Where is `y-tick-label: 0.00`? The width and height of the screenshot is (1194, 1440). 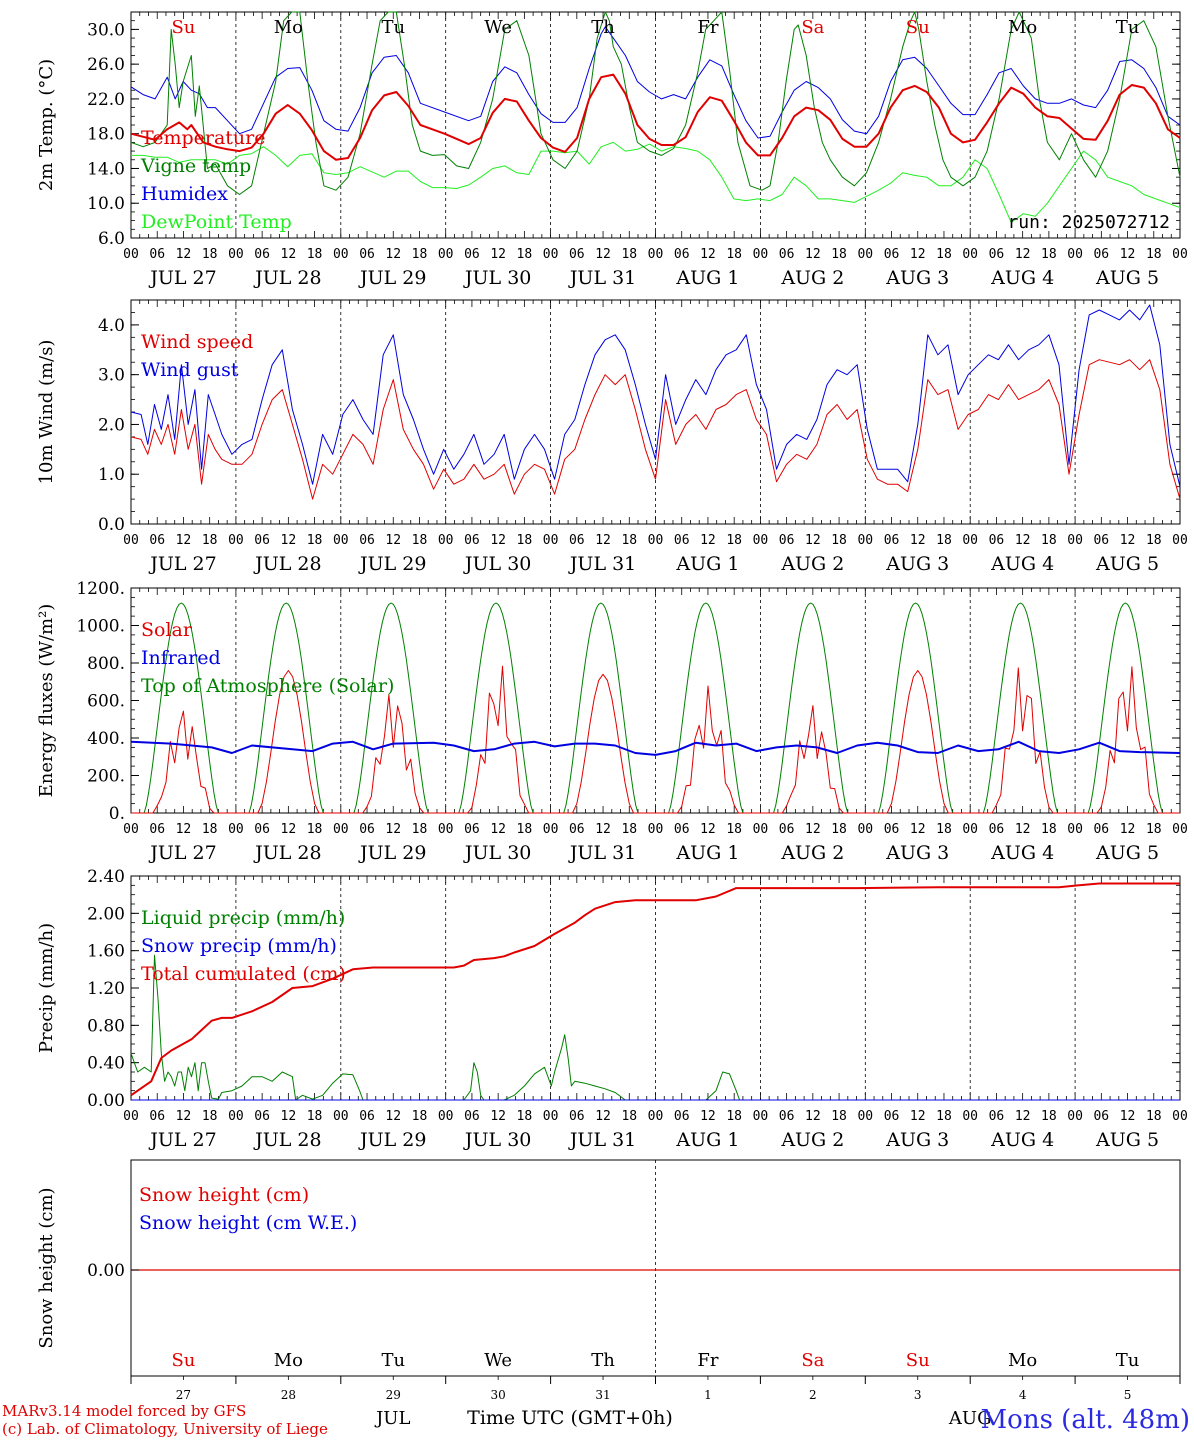
y-tick-label: 0.00 is located at coordinates (106, 1271).